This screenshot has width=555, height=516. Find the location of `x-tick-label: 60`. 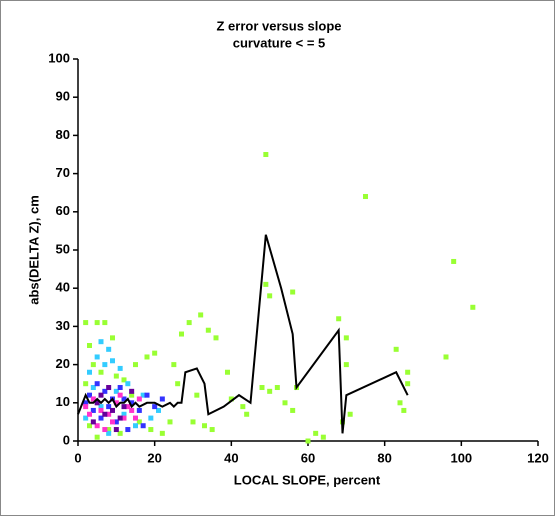

x-tick-label: 60 is located at coordinates (308, 457).